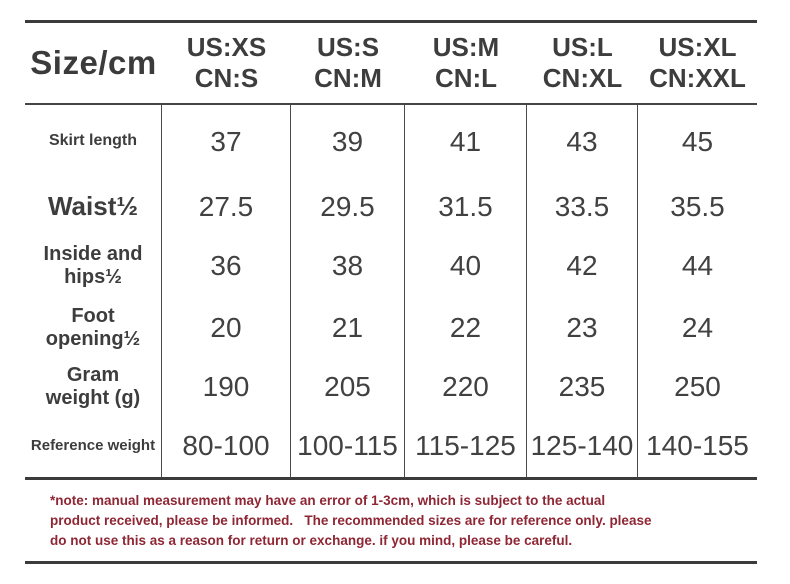 Image resolution: width=790 pixels, height=584 pixels. I want to click on size-value-cell: 31.5, so click(466, 206).